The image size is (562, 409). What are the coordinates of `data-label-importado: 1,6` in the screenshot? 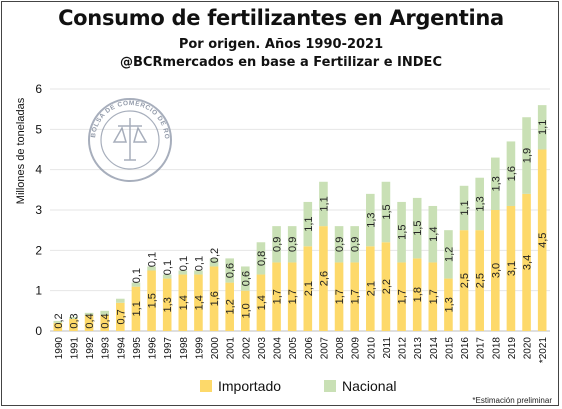 It's located at (215, 298).